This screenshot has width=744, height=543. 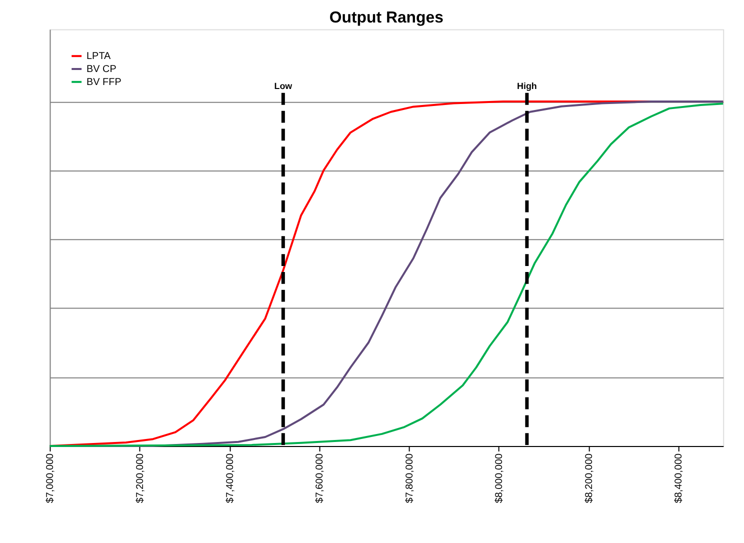 I want to click on chart-title: Output Ranges, so click(x=386, y=17).